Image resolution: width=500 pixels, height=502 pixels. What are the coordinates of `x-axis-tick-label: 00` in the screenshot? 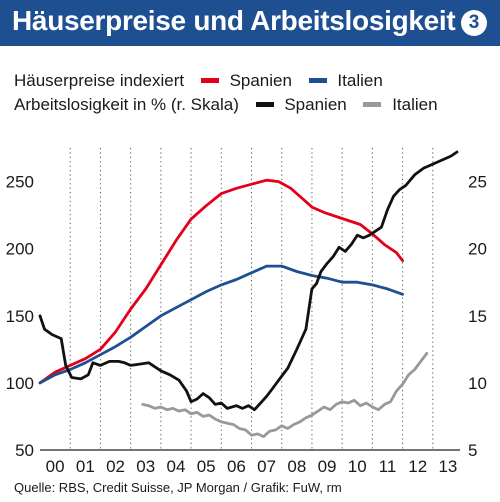 It's located at (55, 466).